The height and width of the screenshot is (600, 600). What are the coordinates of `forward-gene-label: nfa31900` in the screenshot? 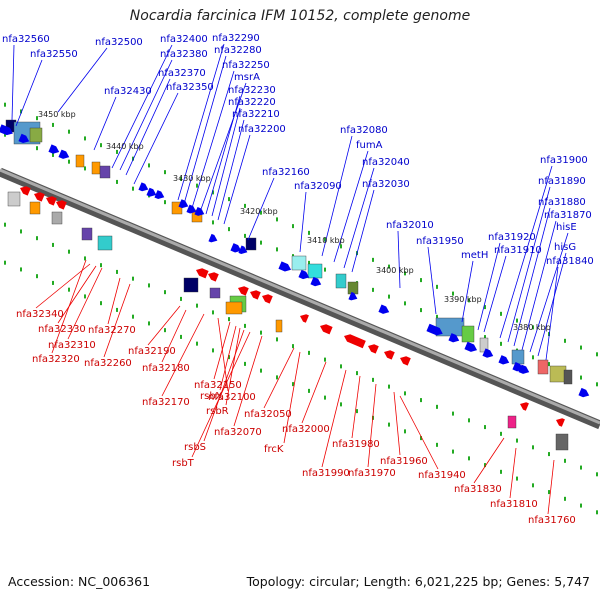 It's located at (564, 160).